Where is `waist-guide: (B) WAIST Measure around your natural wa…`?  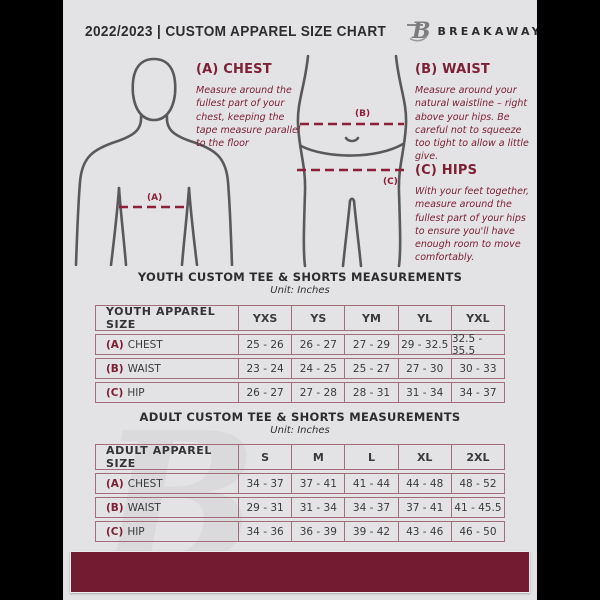 waist-guide: (B) WAIST Measure around your natural wa… is located at coordinates (472, 113).